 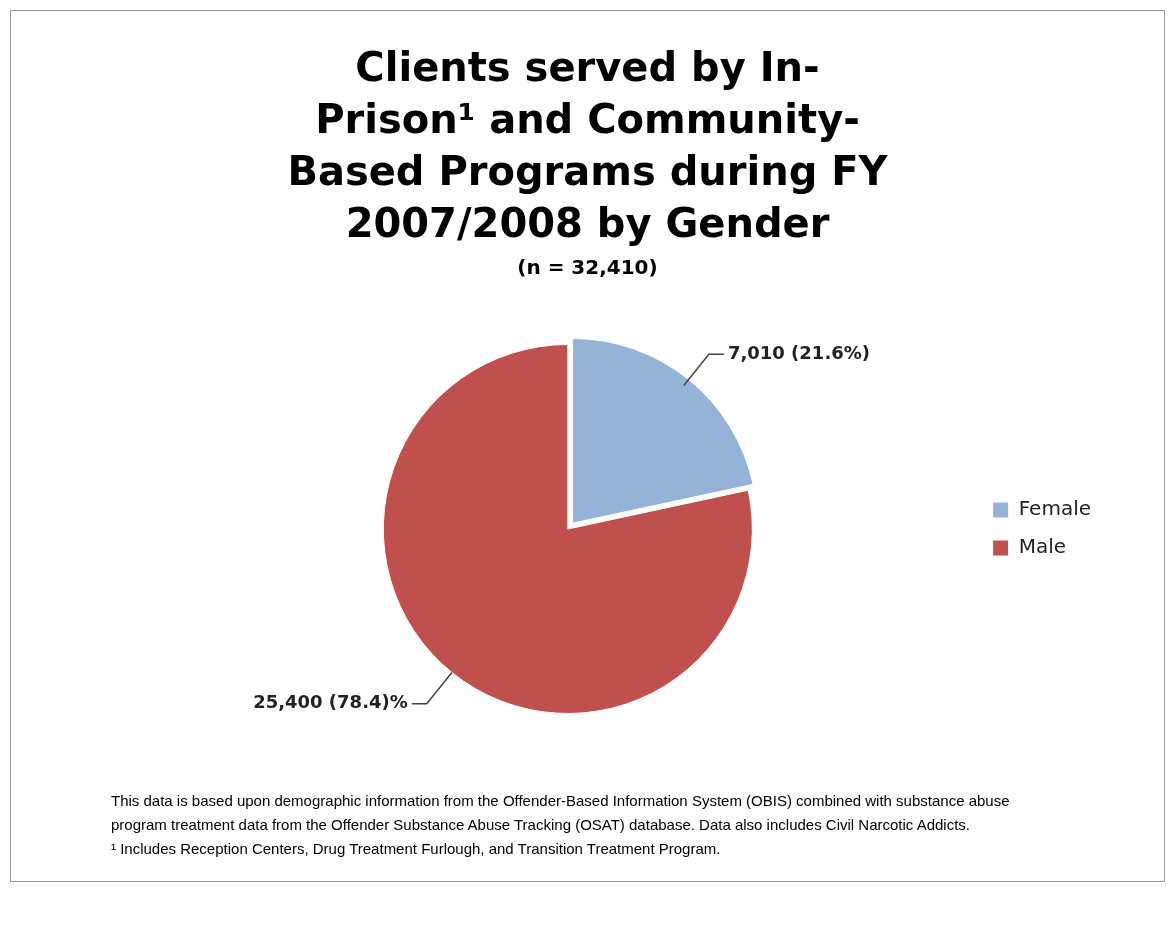 I want to click on chart-title: Clients served by In-Prison¹ and Community-Based Programs during FY 2007/2008 by Gender, so click(x=587, y=145).